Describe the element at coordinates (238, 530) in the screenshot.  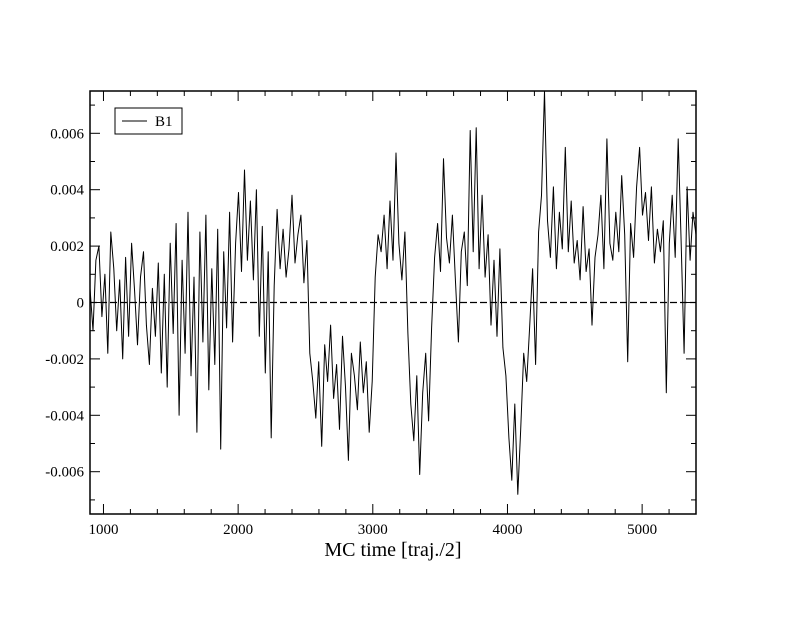
I see `x-tick-label: 2000` at that location.